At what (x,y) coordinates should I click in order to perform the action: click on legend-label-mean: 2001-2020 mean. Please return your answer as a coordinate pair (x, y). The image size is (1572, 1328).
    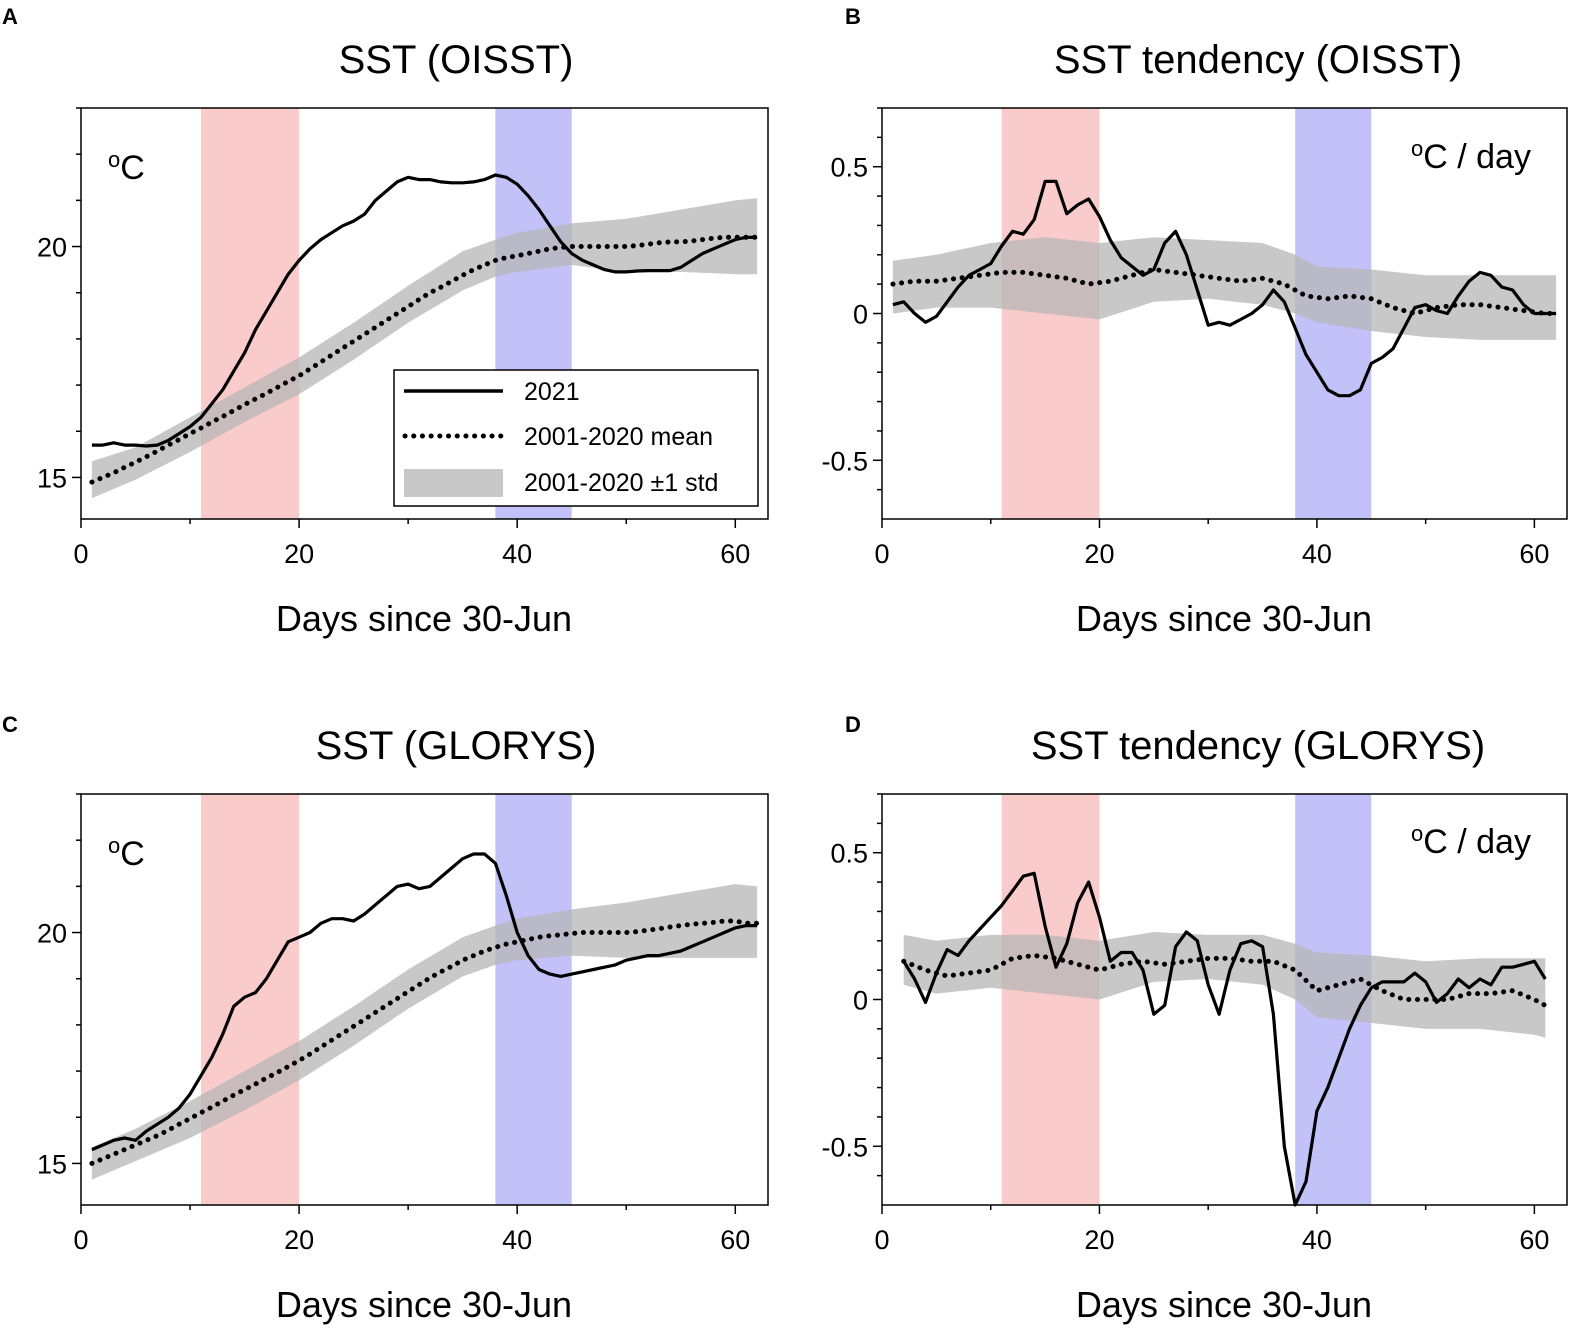
    Looking at the image, I should click on (618, 437).